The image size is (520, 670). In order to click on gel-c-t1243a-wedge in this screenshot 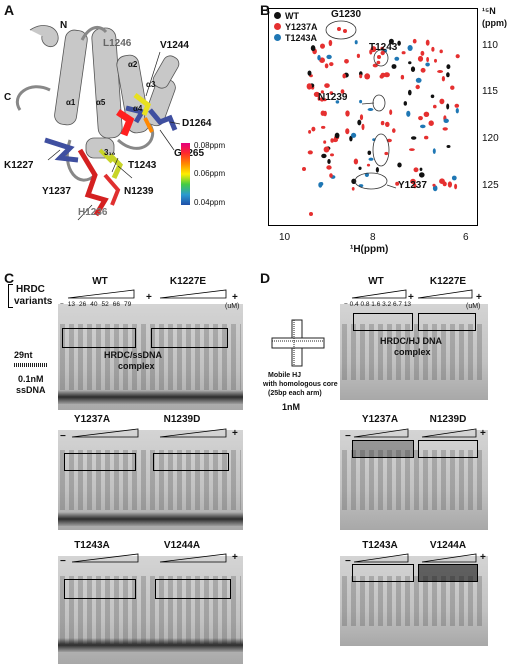, I will do `click(105, 558)`.